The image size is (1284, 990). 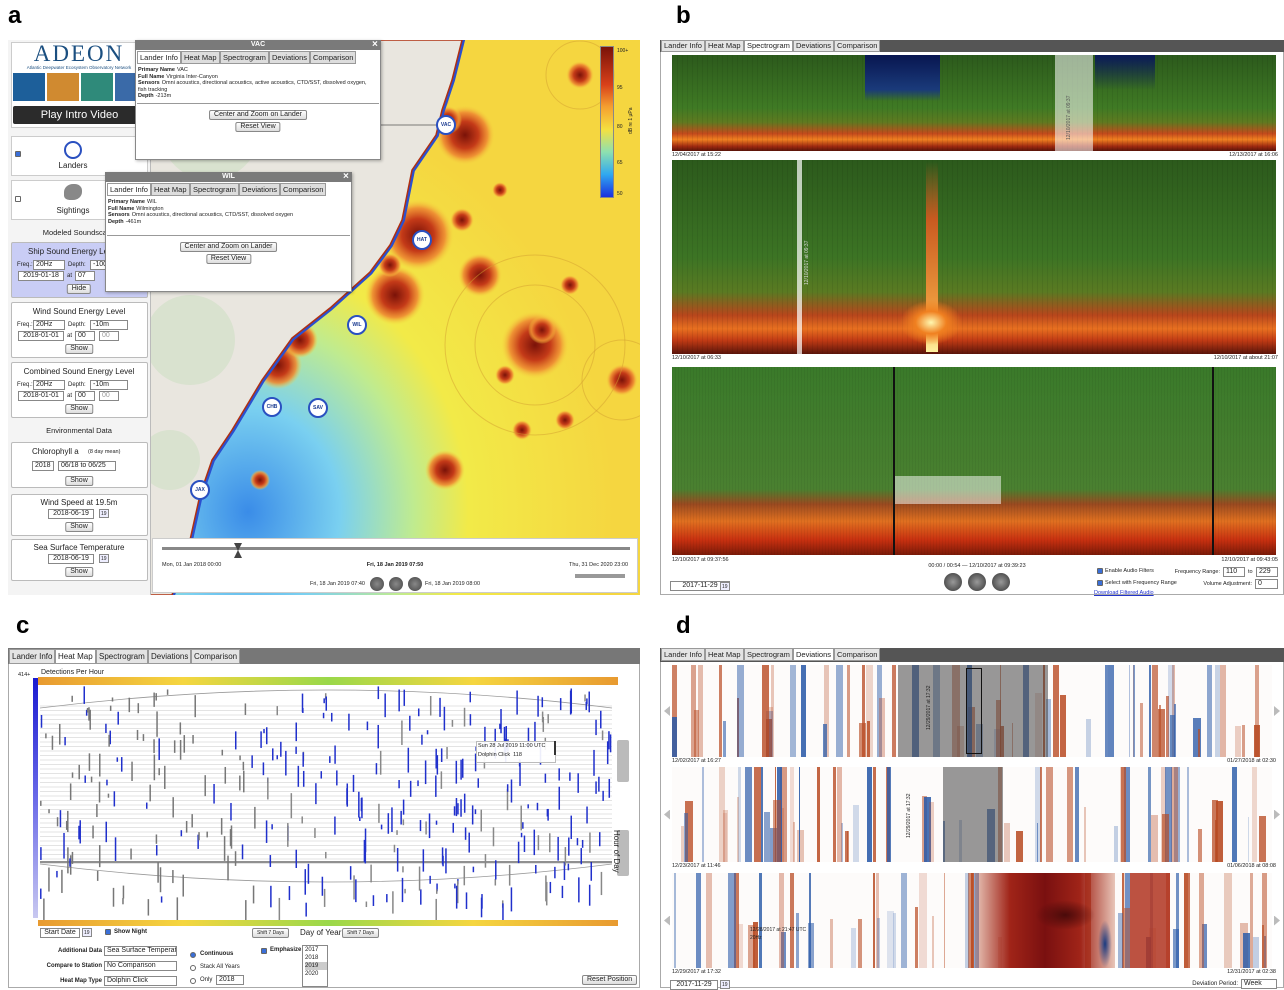 I want to click on download-button, so click(x=953, y=582).